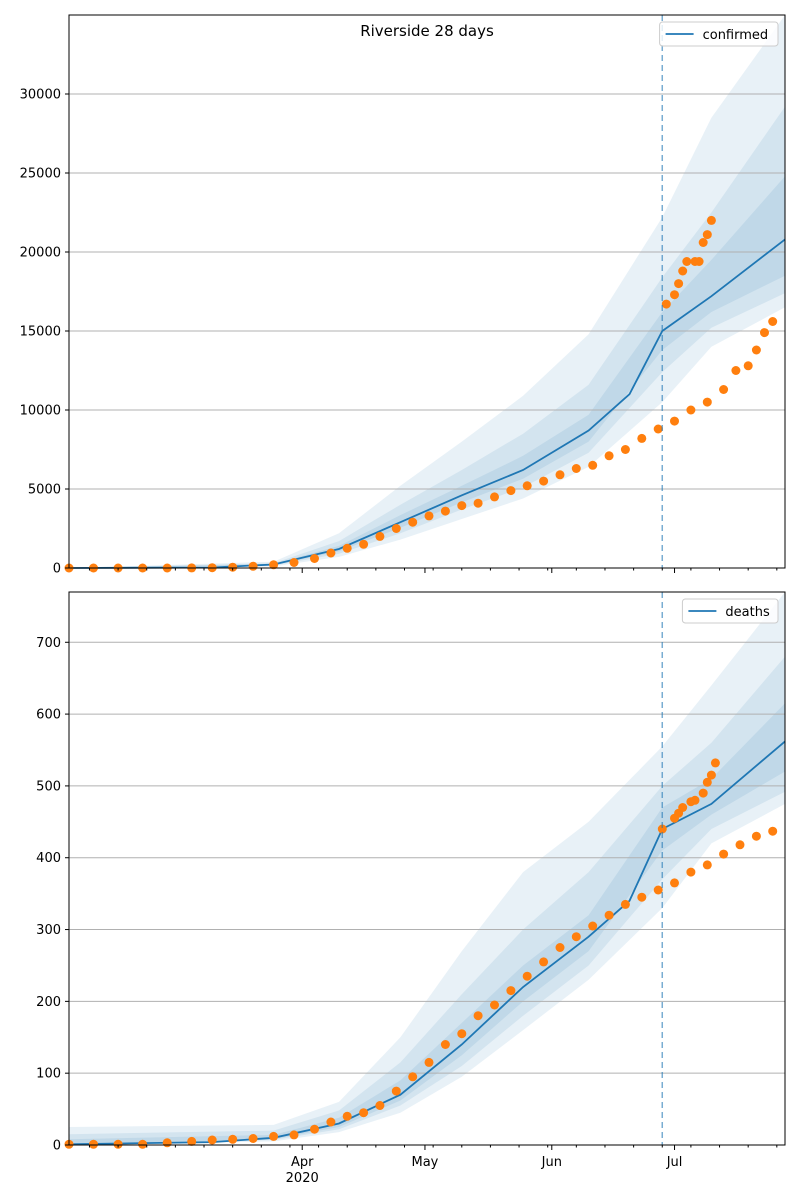 This screenshot has height=1200, width=800. I want to click on confirmed-y-tick-label: 20000, so click(40, 253).